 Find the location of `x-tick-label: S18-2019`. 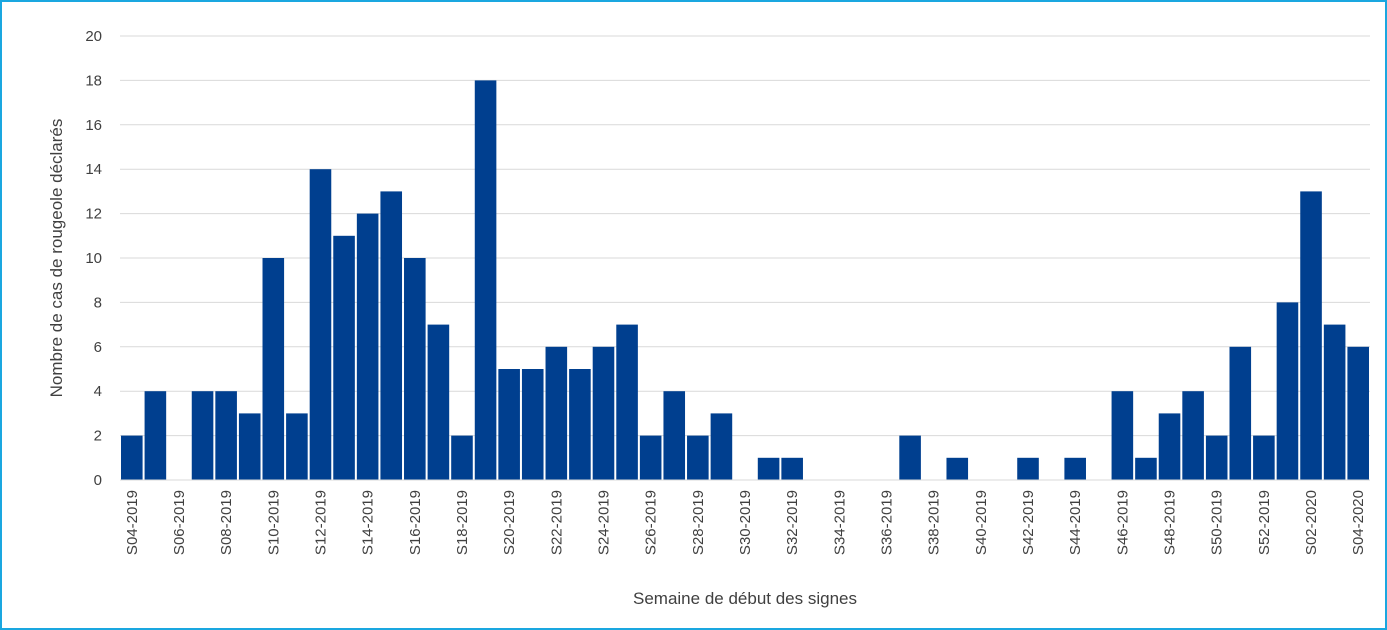

x-tick-label: S18-2019 is located at coordinates (462, 522).